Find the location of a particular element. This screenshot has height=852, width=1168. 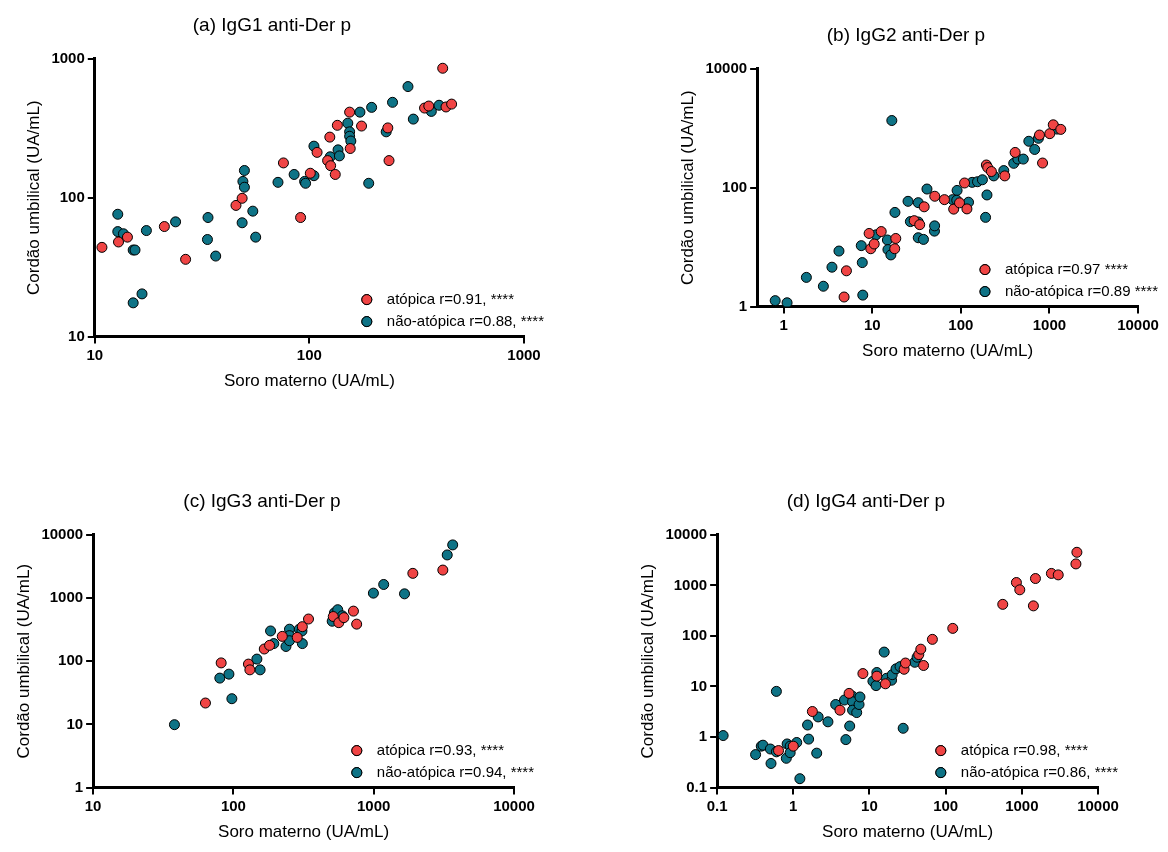

legend-label: atópica r=0.97 **** is located at coordinates (1066, 268).